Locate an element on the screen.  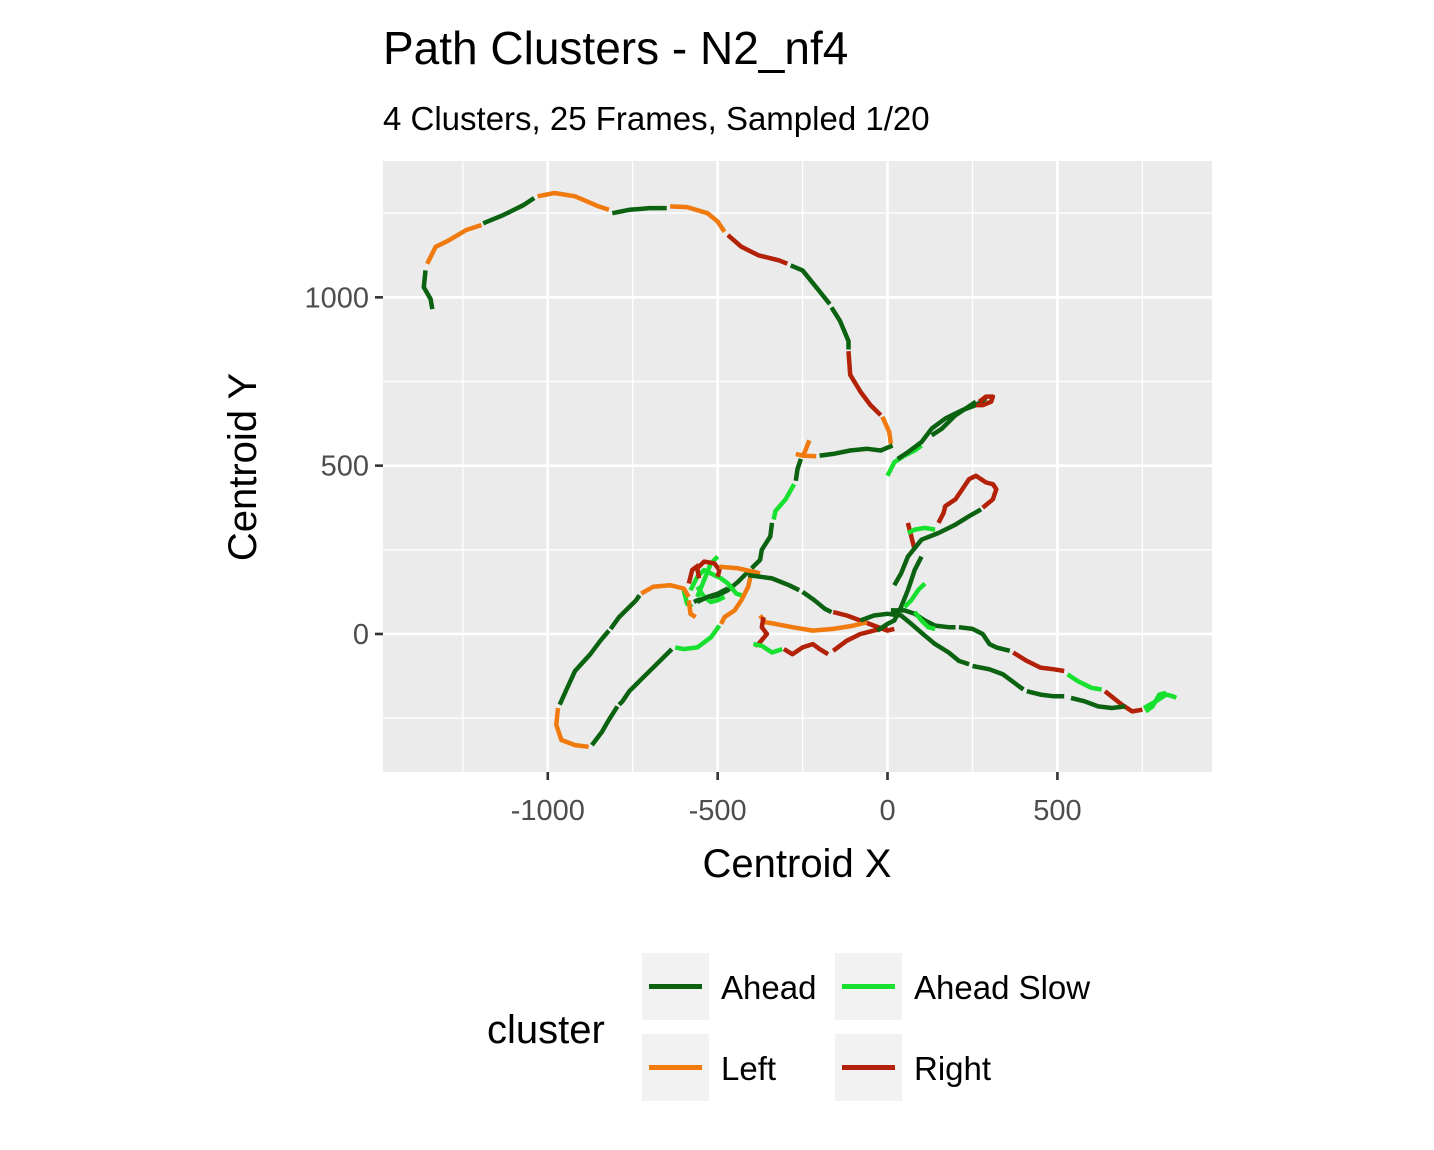
y-axis: 0 500 1000 is located at coordinates (343, 466).